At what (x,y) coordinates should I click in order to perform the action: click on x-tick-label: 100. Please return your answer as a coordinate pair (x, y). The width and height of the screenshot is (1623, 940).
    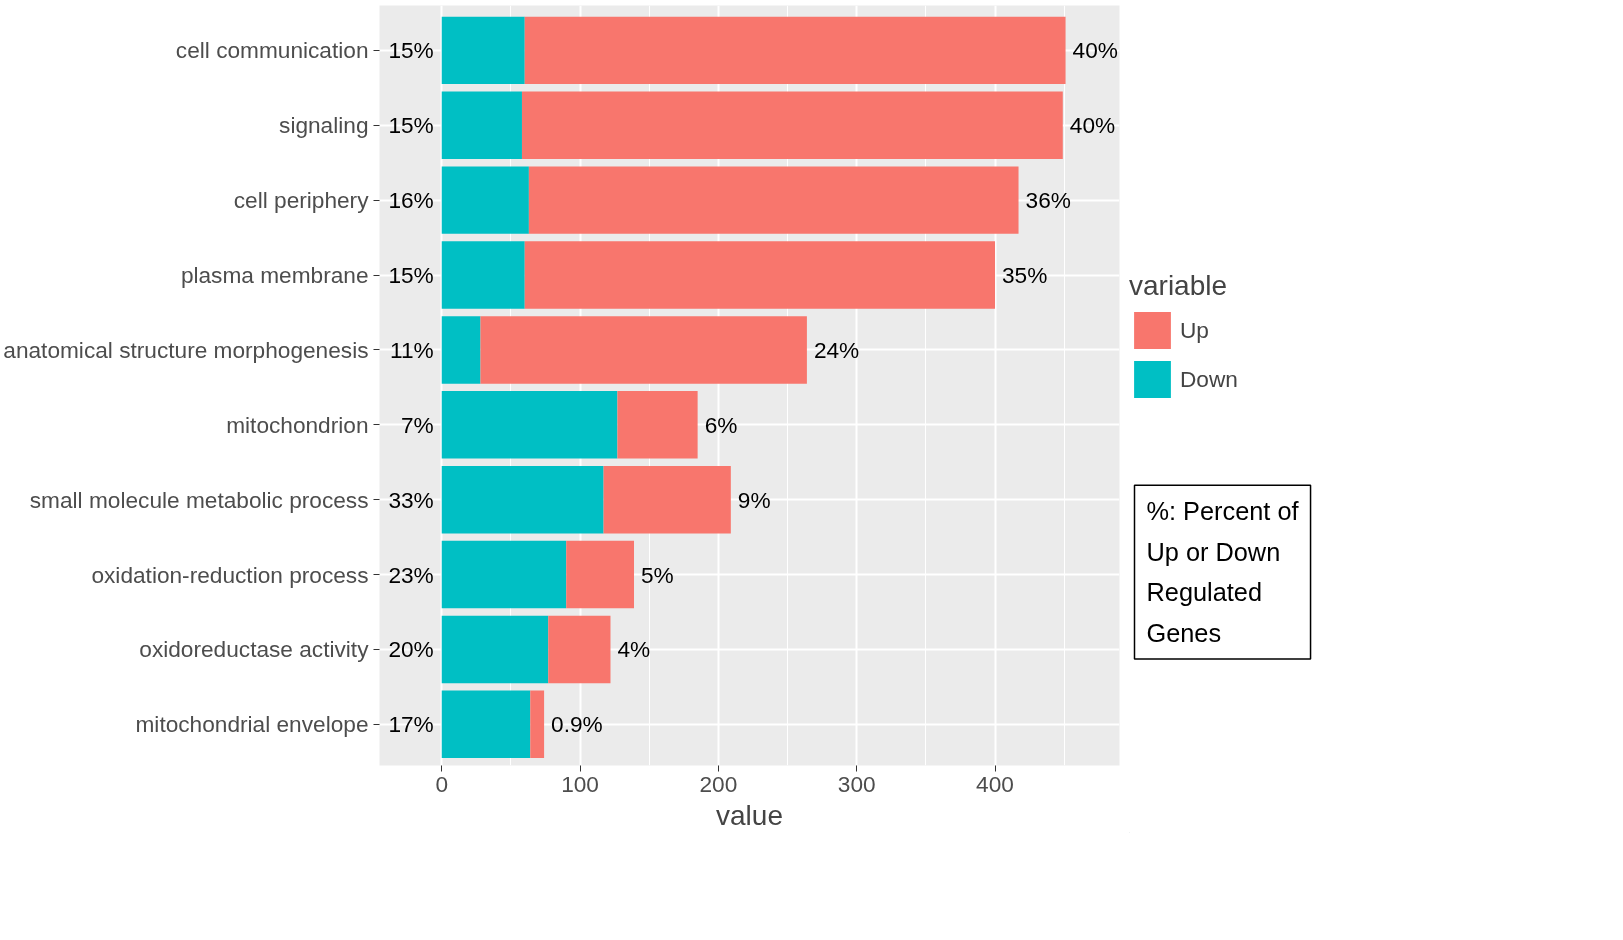
    Looking at the image, I should click on (580, 783).